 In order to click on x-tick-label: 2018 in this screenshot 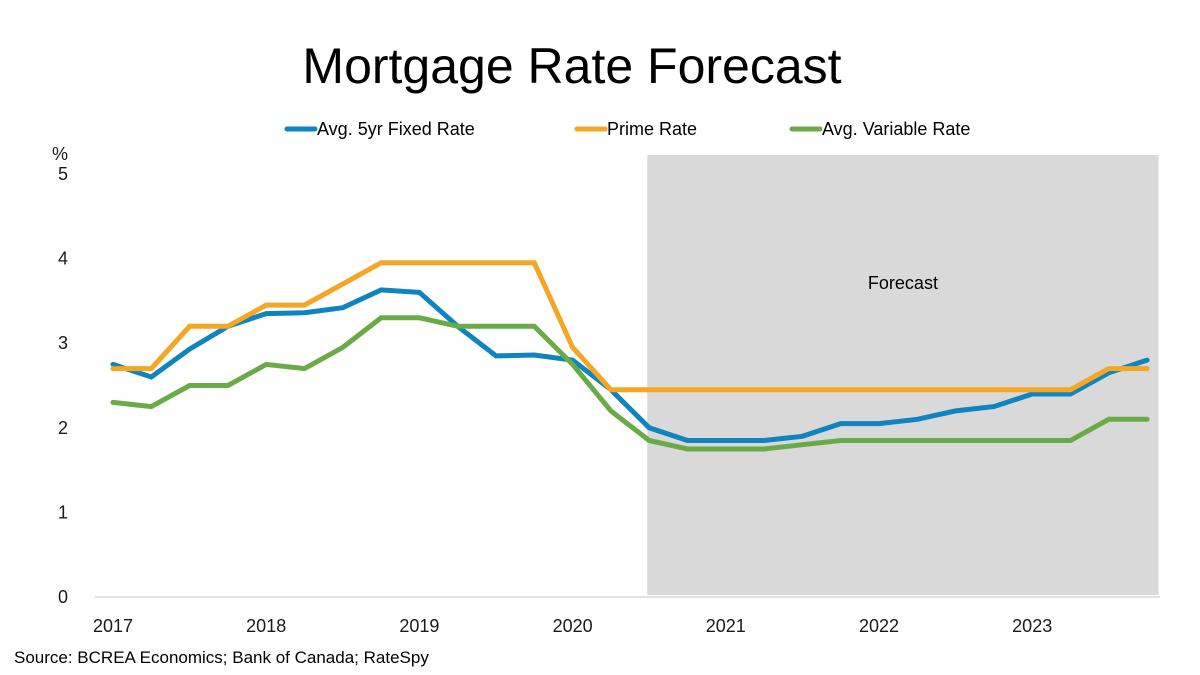, I will do `click(266, 626)`.